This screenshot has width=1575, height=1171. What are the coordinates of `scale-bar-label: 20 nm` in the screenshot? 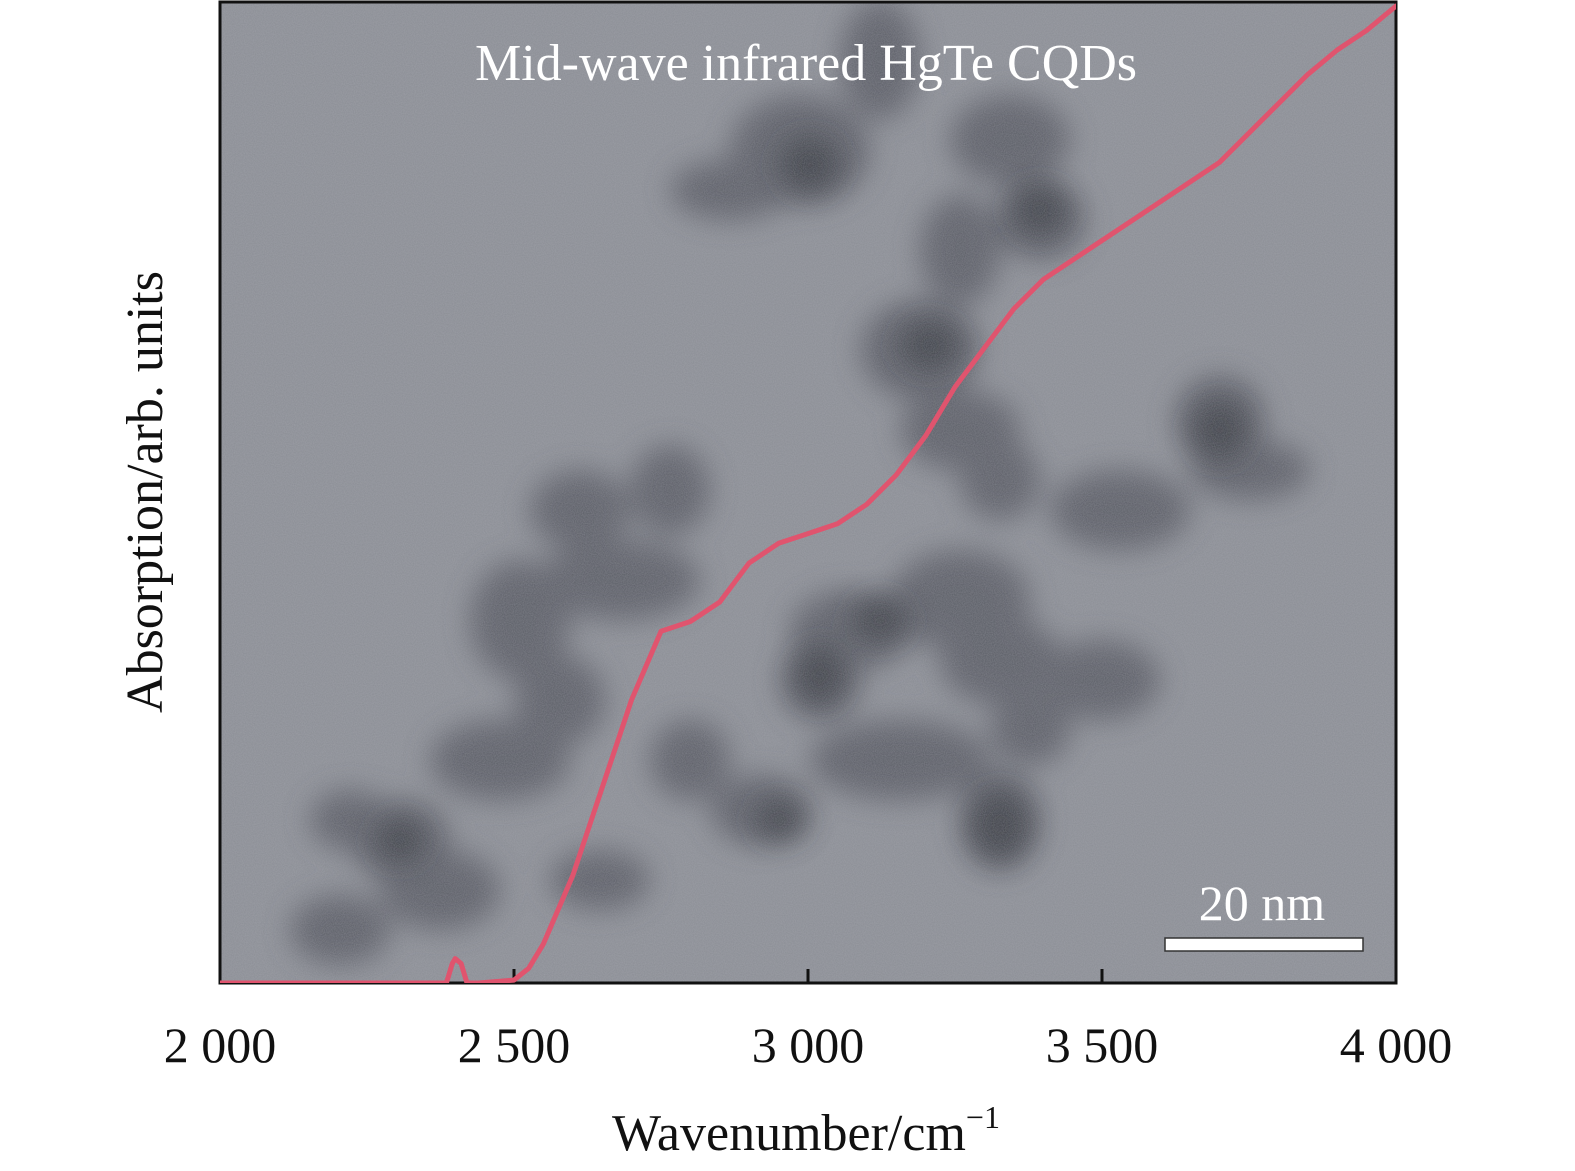 It's located at (1262, 903).